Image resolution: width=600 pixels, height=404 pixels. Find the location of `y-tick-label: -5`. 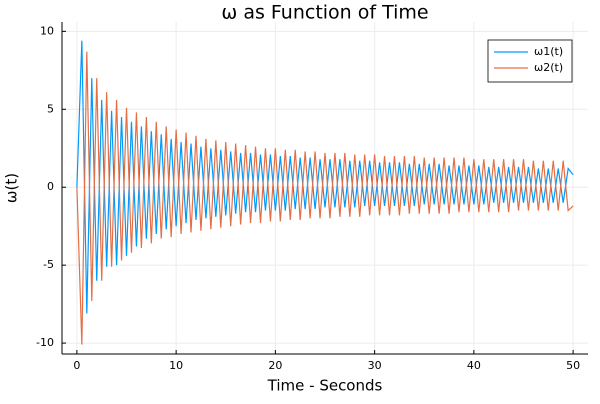

y-tick-label: -5 is located at coordinates (48, 264).